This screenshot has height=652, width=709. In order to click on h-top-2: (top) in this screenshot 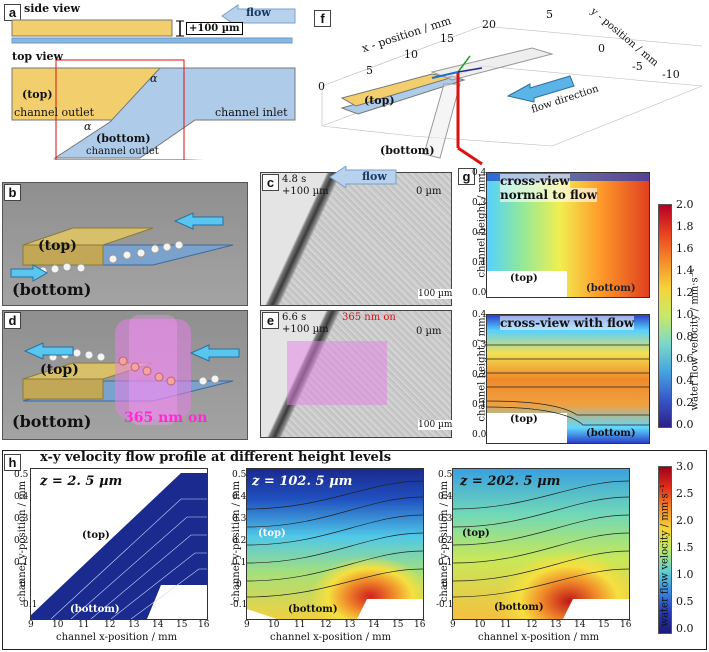, I will do `click(272, 533)`.